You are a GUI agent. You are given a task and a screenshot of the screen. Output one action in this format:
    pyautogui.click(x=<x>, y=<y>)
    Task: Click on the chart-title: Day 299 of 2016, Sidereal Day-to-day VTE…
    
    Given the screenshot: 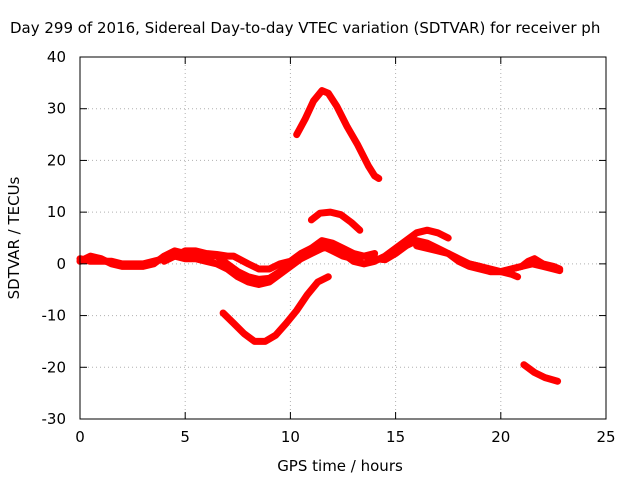 What is the action you would take?
    pyautogui.click(x=305, y=28)
    